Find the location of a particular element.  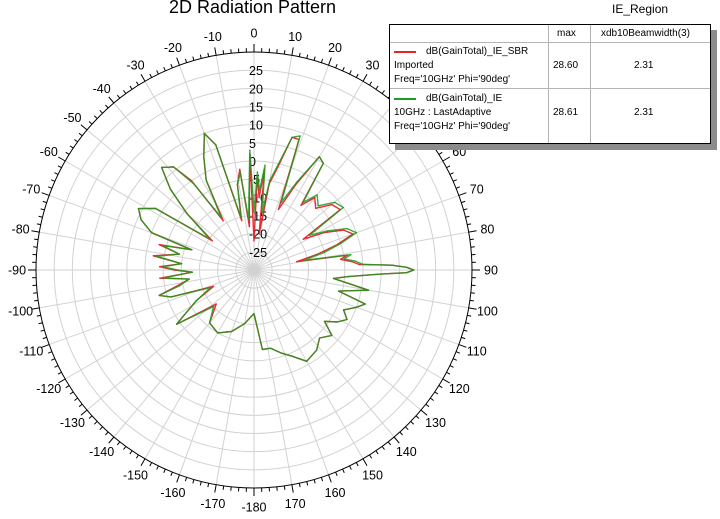

r-tick-label: 15 is located at coordinates (256, 108).